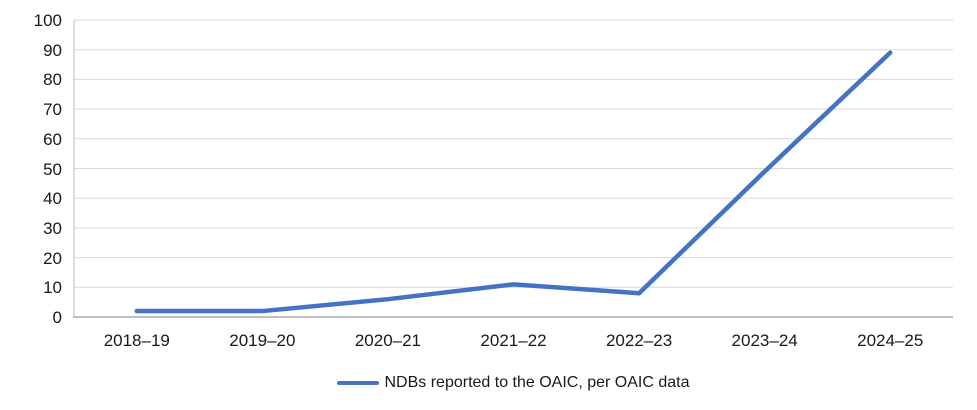 The width and height of the screenshot is (977, 410). Describe the element at coordinates (52, 258) in the screenshot. I see `y-tick-label: 20` at that location.